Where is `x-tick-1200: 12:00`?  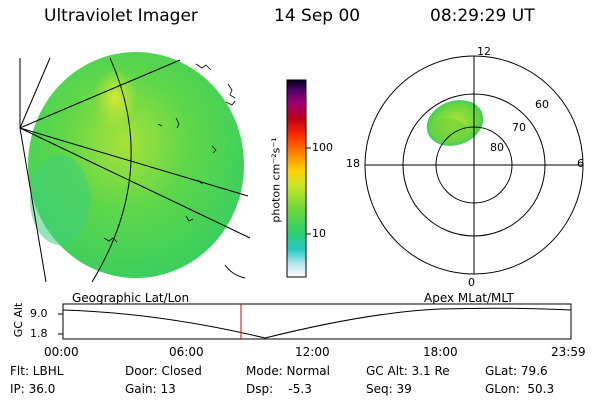 x-tick-1200: 12:00 is located at coordinates (312, 352).